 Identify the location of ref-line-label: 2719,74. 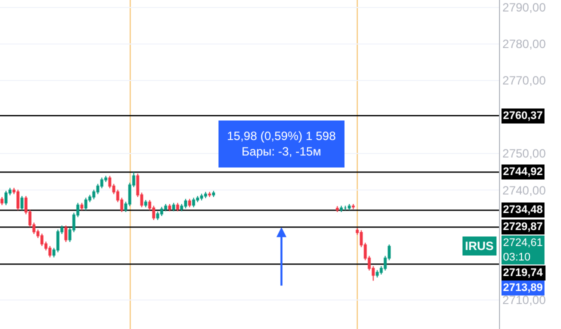
(523, 273).